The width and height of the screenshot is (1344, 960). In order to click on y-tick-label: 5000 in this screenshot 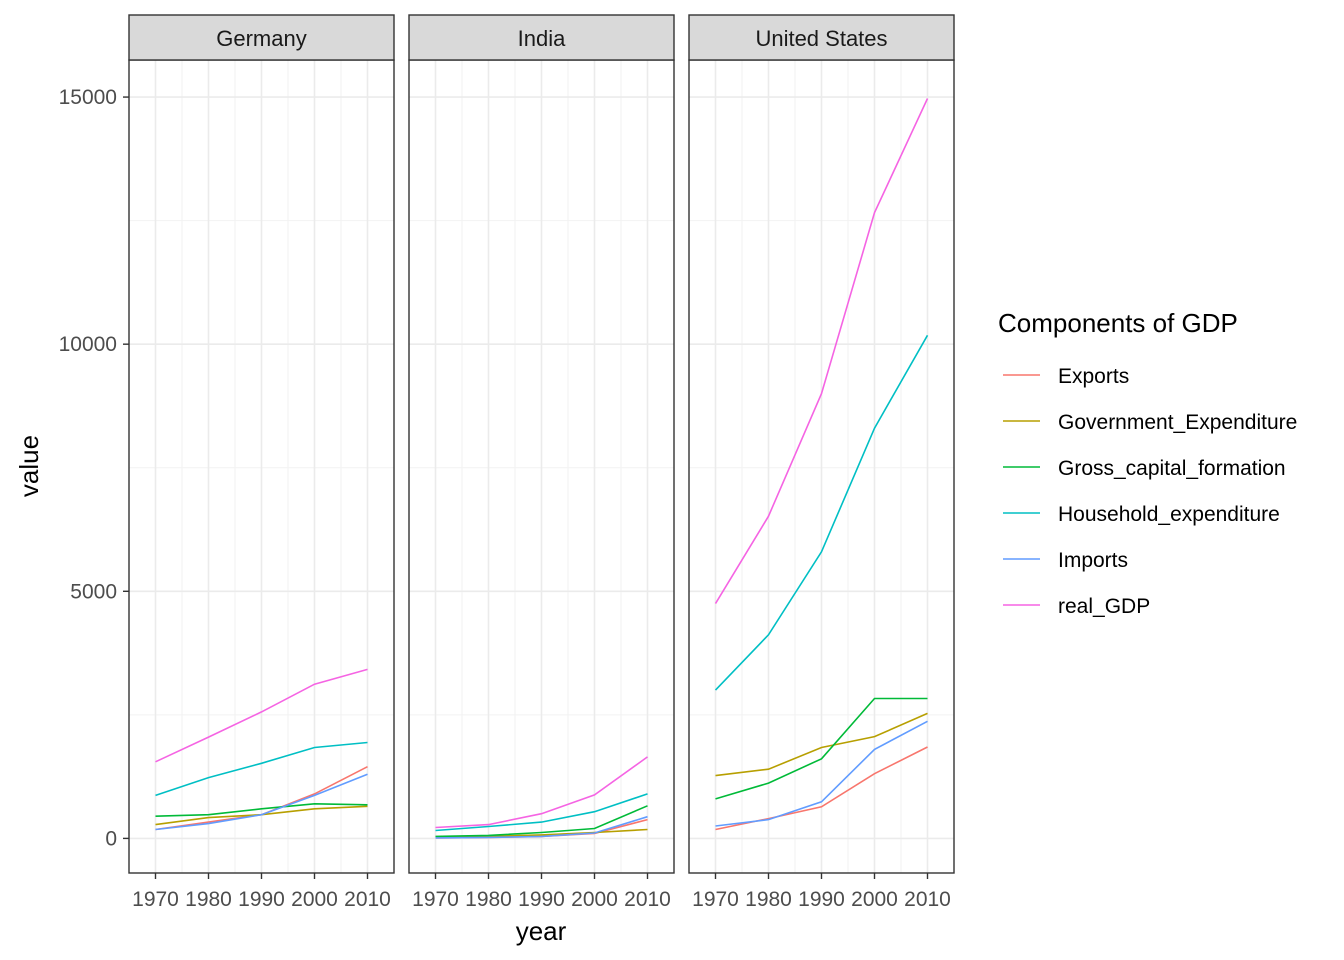, I will do `click(93, 591)`.